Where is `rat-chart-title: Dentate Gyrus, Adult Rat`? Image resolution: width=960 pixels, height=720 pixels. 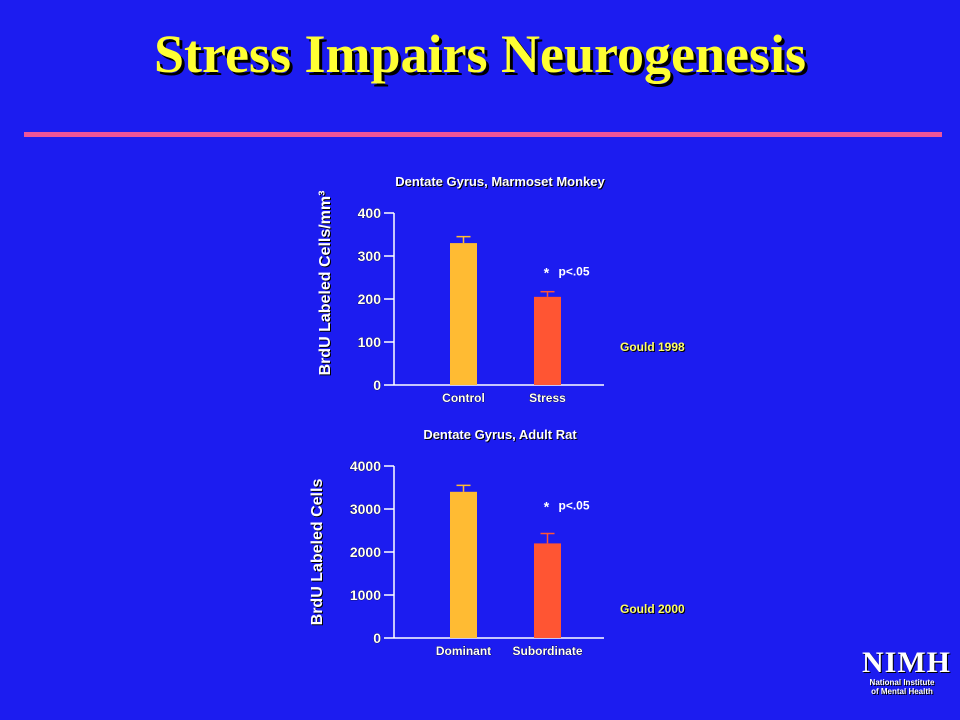 rat-chart-title: Dentate Gyrus, Adult Rat is located at coordinates (500, 434).